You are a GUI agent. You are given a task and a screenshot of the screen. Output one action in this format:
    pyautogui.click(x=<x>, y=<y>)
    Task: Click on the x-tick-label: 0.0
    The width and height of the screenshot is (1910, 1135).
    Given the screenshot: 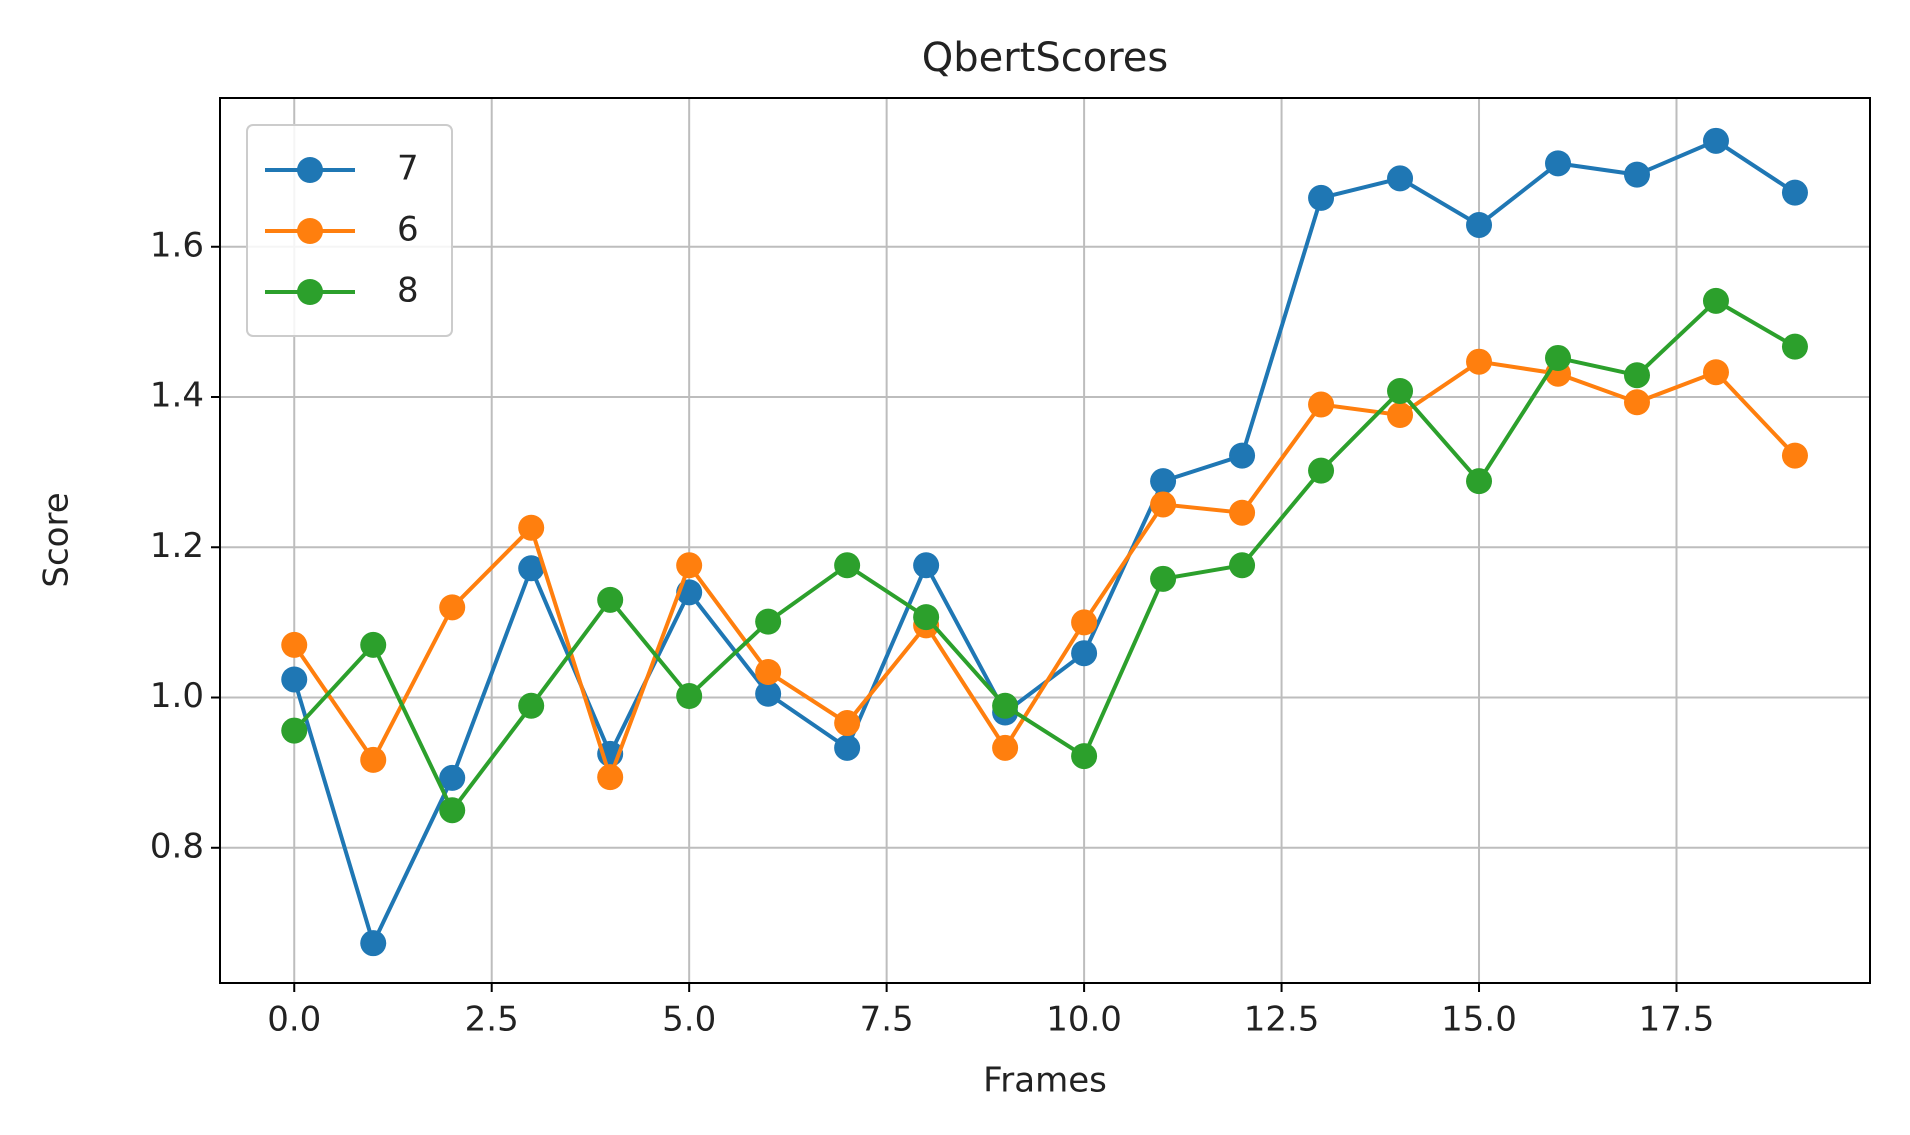 What is the action you would take?
    pyautogui.click(x=294, y=1020)
    